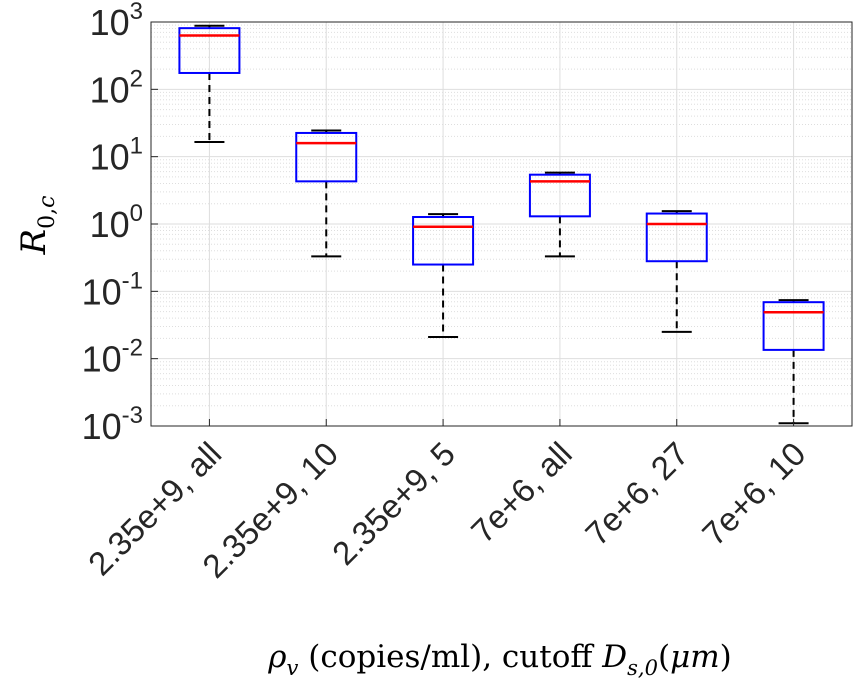 The image size is (853, 679). I want to click on y-tick-label: 10⁻¹, so click(112, 289).